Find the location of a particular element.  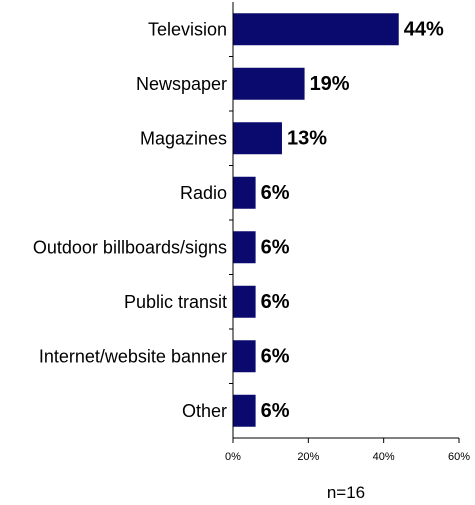

category-label: Television is located at coordinates (187, 29).